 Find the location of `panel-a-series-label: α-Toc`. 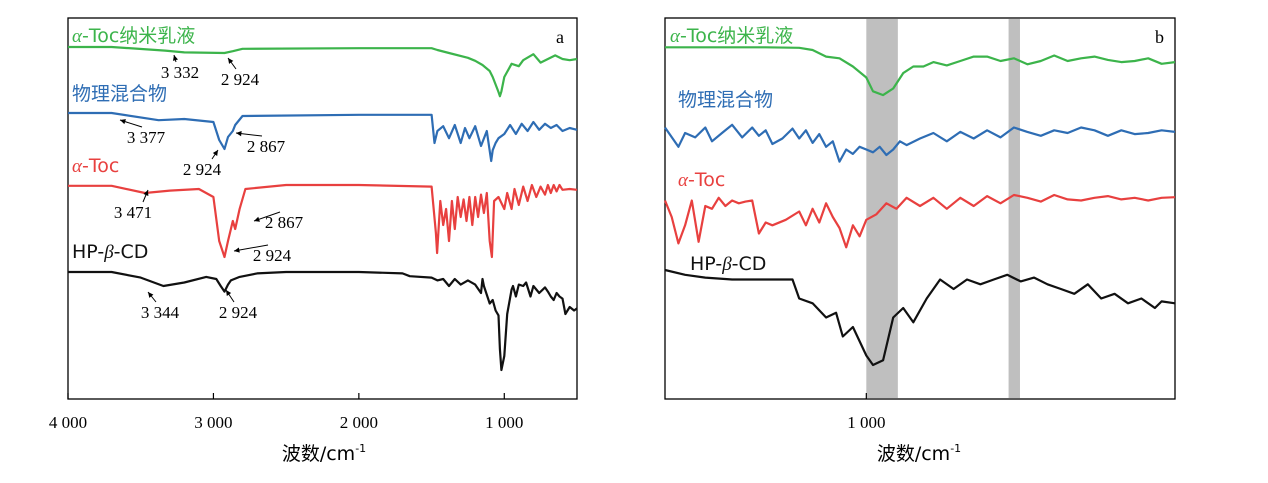

panel-a-series-label: α-Toc is located at coordinates (95, 166).